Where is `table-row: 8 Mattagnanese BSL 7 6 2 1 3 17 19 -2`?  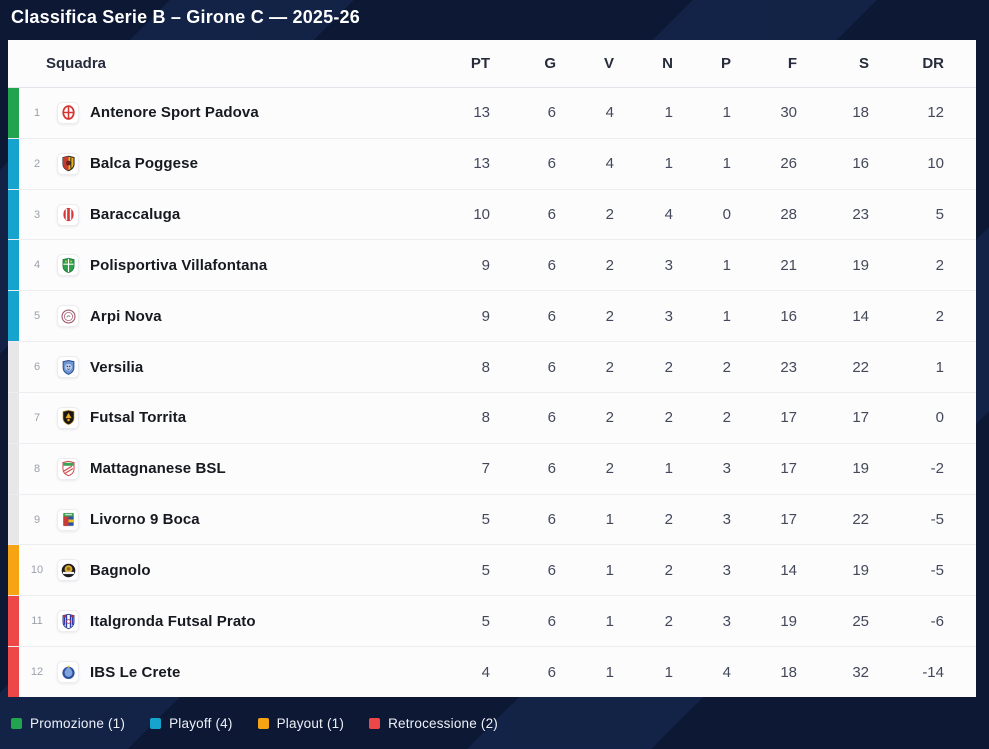 table-row: 8 Mattagnanese BSL 7 6 2 1 3 17 19 -2 is located at coordinates (492, 469).